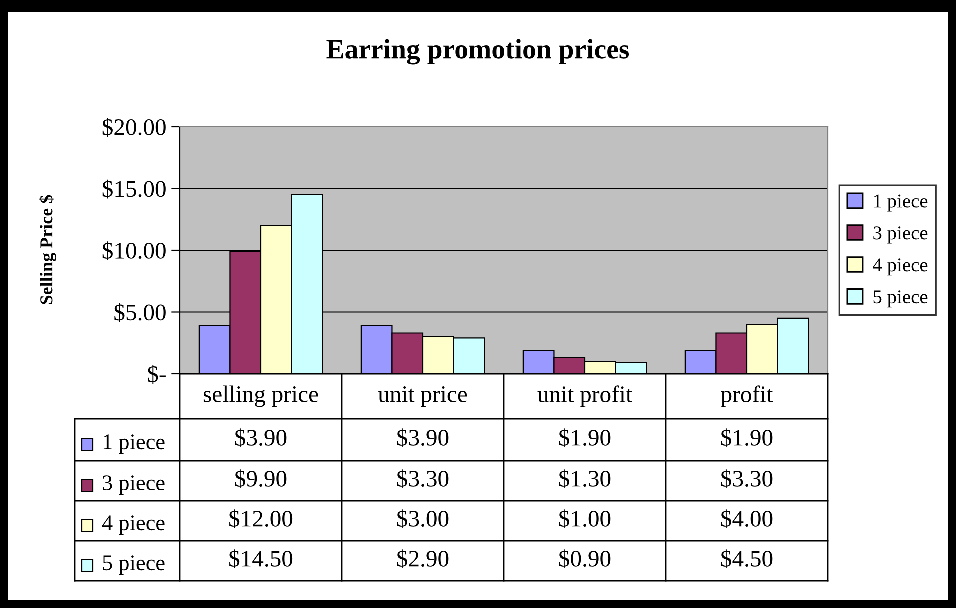 Image resolution: width=956 pixels, height=608 pixels. Describe the element at coordinates (134, 127) in the screenshot. I see `y-tick-label: $20.00` at that location.